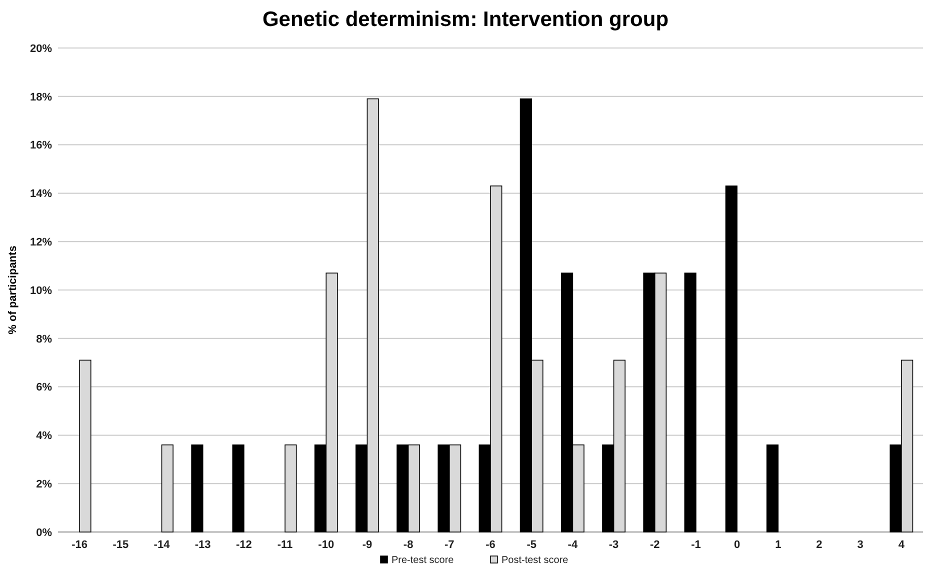  I want to click on x-tick-label: -9, so click(367, 545).